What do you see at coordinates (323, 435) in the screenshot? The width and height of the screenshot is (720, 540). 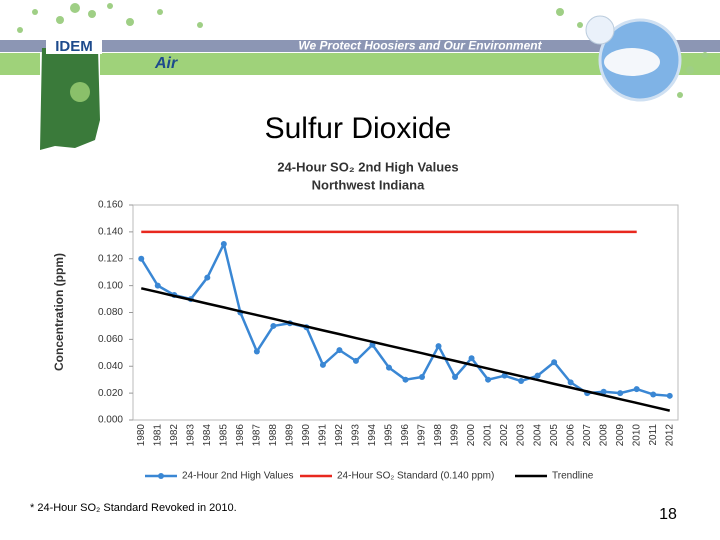 I see `x-tick-label: 1991` at bounding box center [323, 435].